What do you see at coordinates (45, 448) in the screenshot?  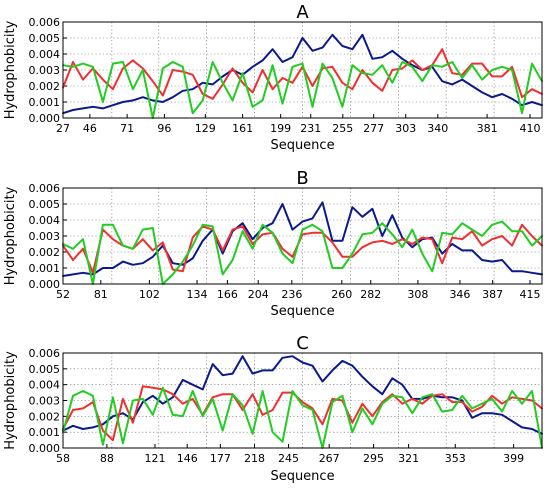 I see `panel-c-ytick-label-0: 0.000` at bounding box center [45, 448].